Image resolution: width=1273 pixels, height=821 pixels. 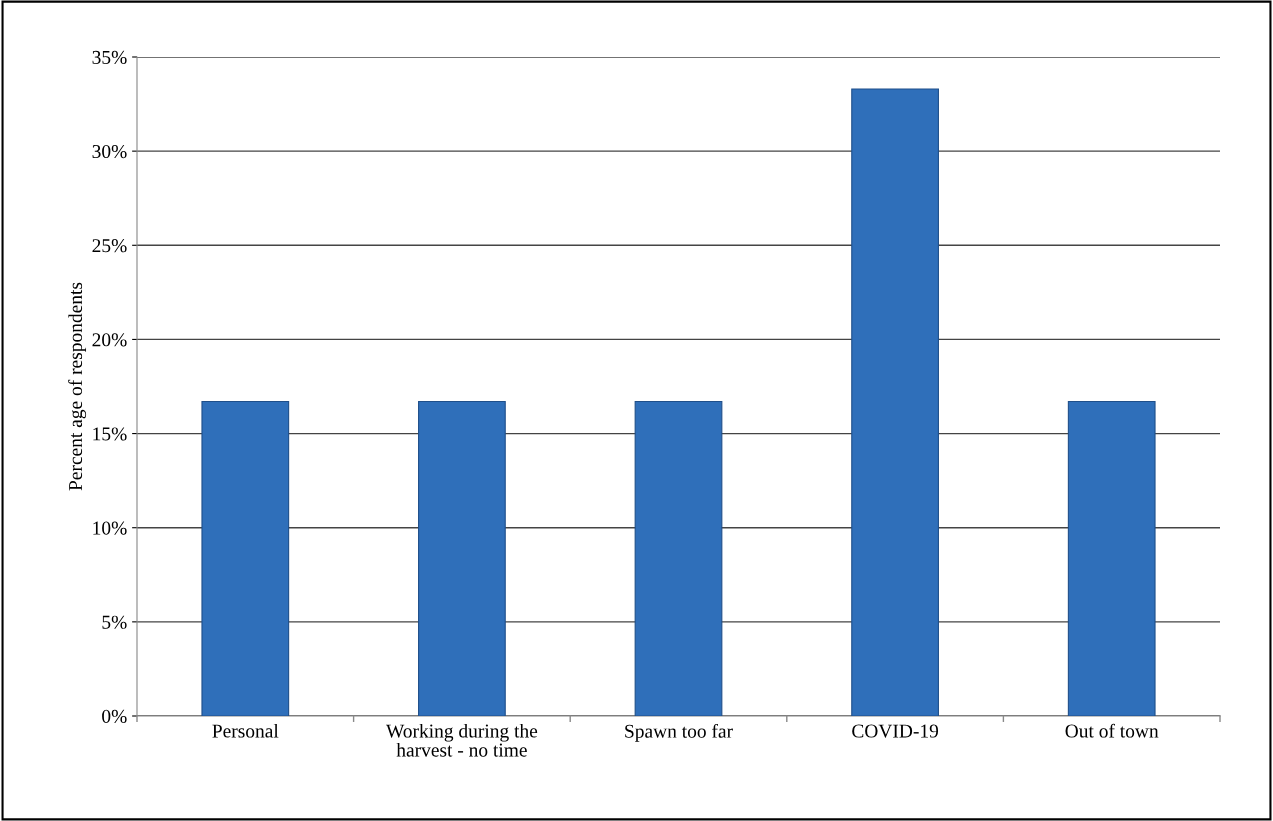 What do you see at coordinates (109, 340) in the screenshot?
I see `y-tick-label: 20%` at bounding box center [109, 340].